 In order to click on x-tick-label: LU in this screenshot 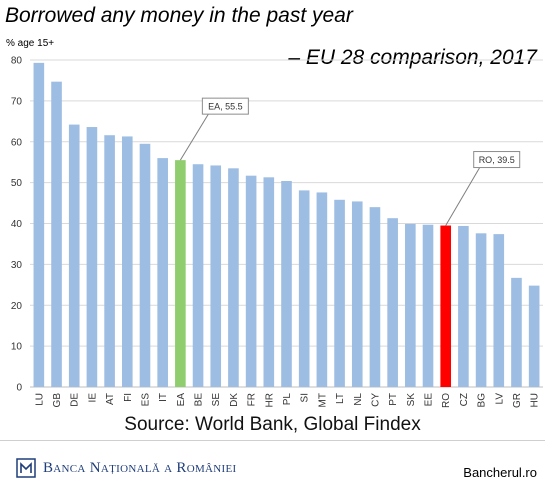, I will do `click(39, 399)`.